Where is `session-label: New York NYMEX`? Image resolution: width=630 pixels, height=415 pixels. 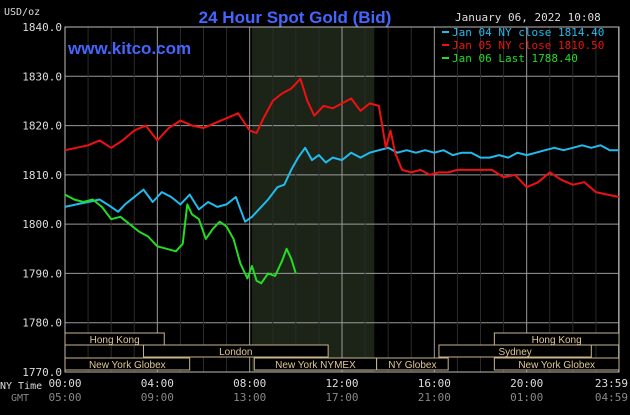
session-label: New York NYMEX is located at coordinates (315, 365).